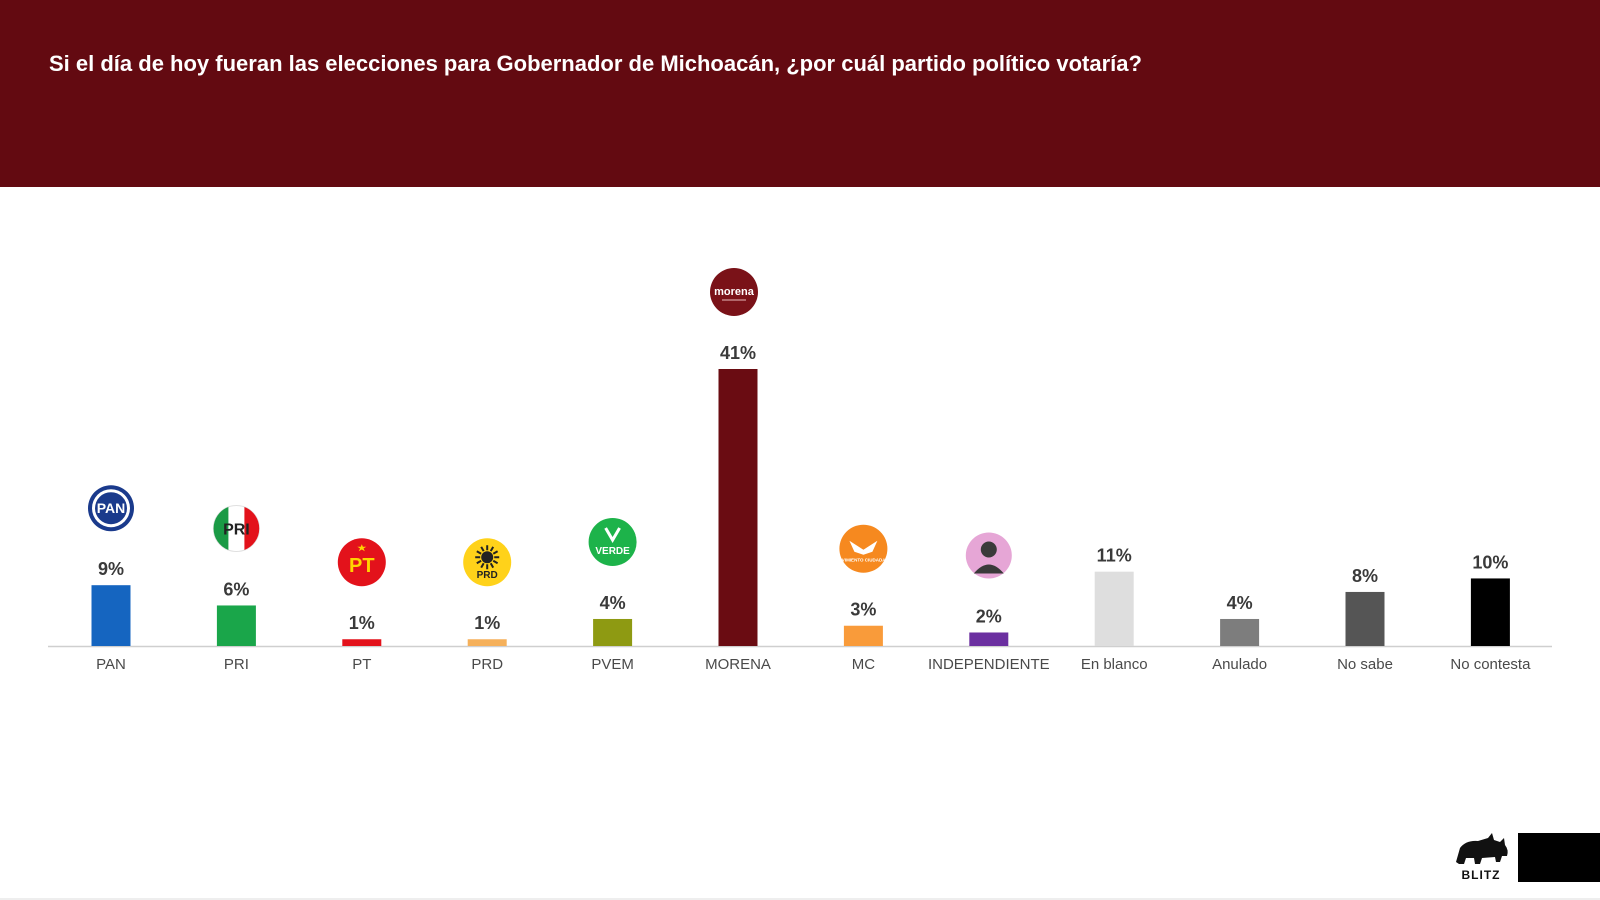 The width and height of the screenshot is (1600, 900). What do you see at coordinates (863, 635) in the screenshot?
I see `bar-mc` at bounding box center [863, 635].